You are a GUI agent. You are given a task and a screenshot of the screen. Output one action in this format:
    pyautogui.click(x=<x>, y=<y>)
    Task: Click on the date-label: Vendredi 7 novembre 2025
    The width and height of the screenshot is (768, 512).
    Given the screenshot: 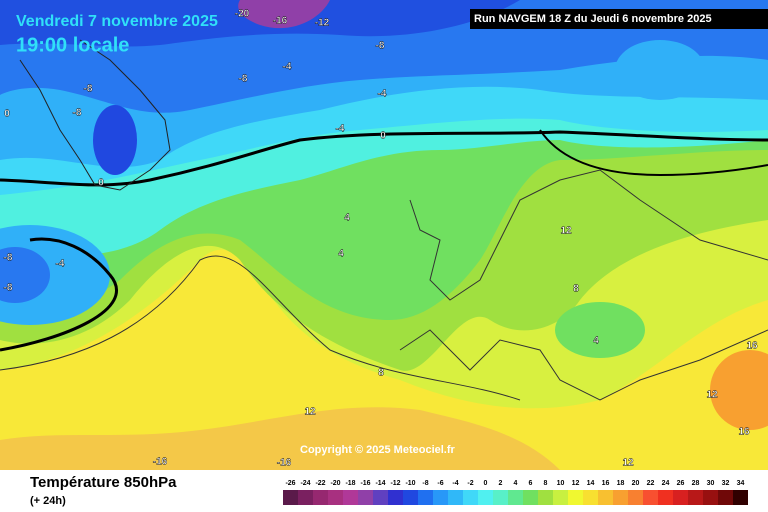 What is the action you would take?
    pyautogui.click(x=117, y=21)
    